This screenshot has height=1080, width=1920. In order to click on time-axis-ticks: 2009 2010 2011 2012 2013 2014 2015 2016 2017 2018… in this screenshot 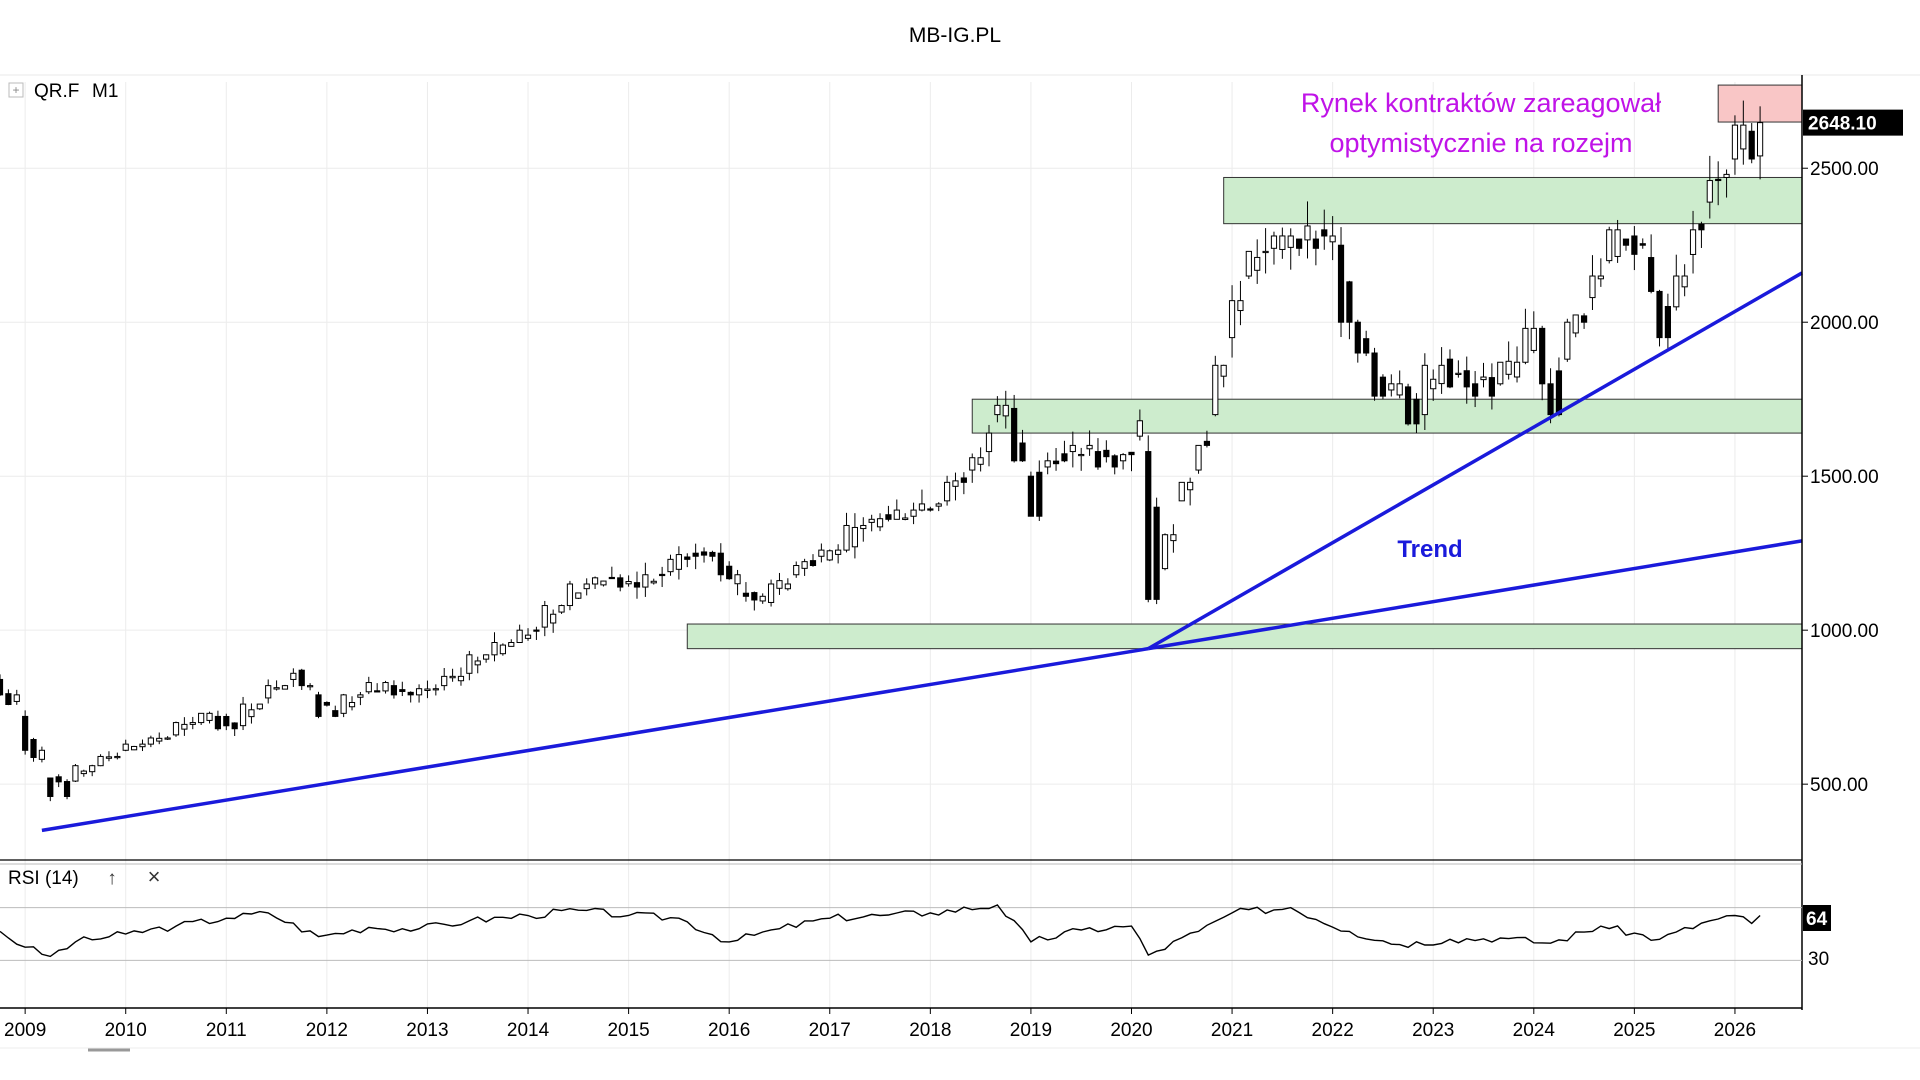, I will do `click(880, 1024)`.